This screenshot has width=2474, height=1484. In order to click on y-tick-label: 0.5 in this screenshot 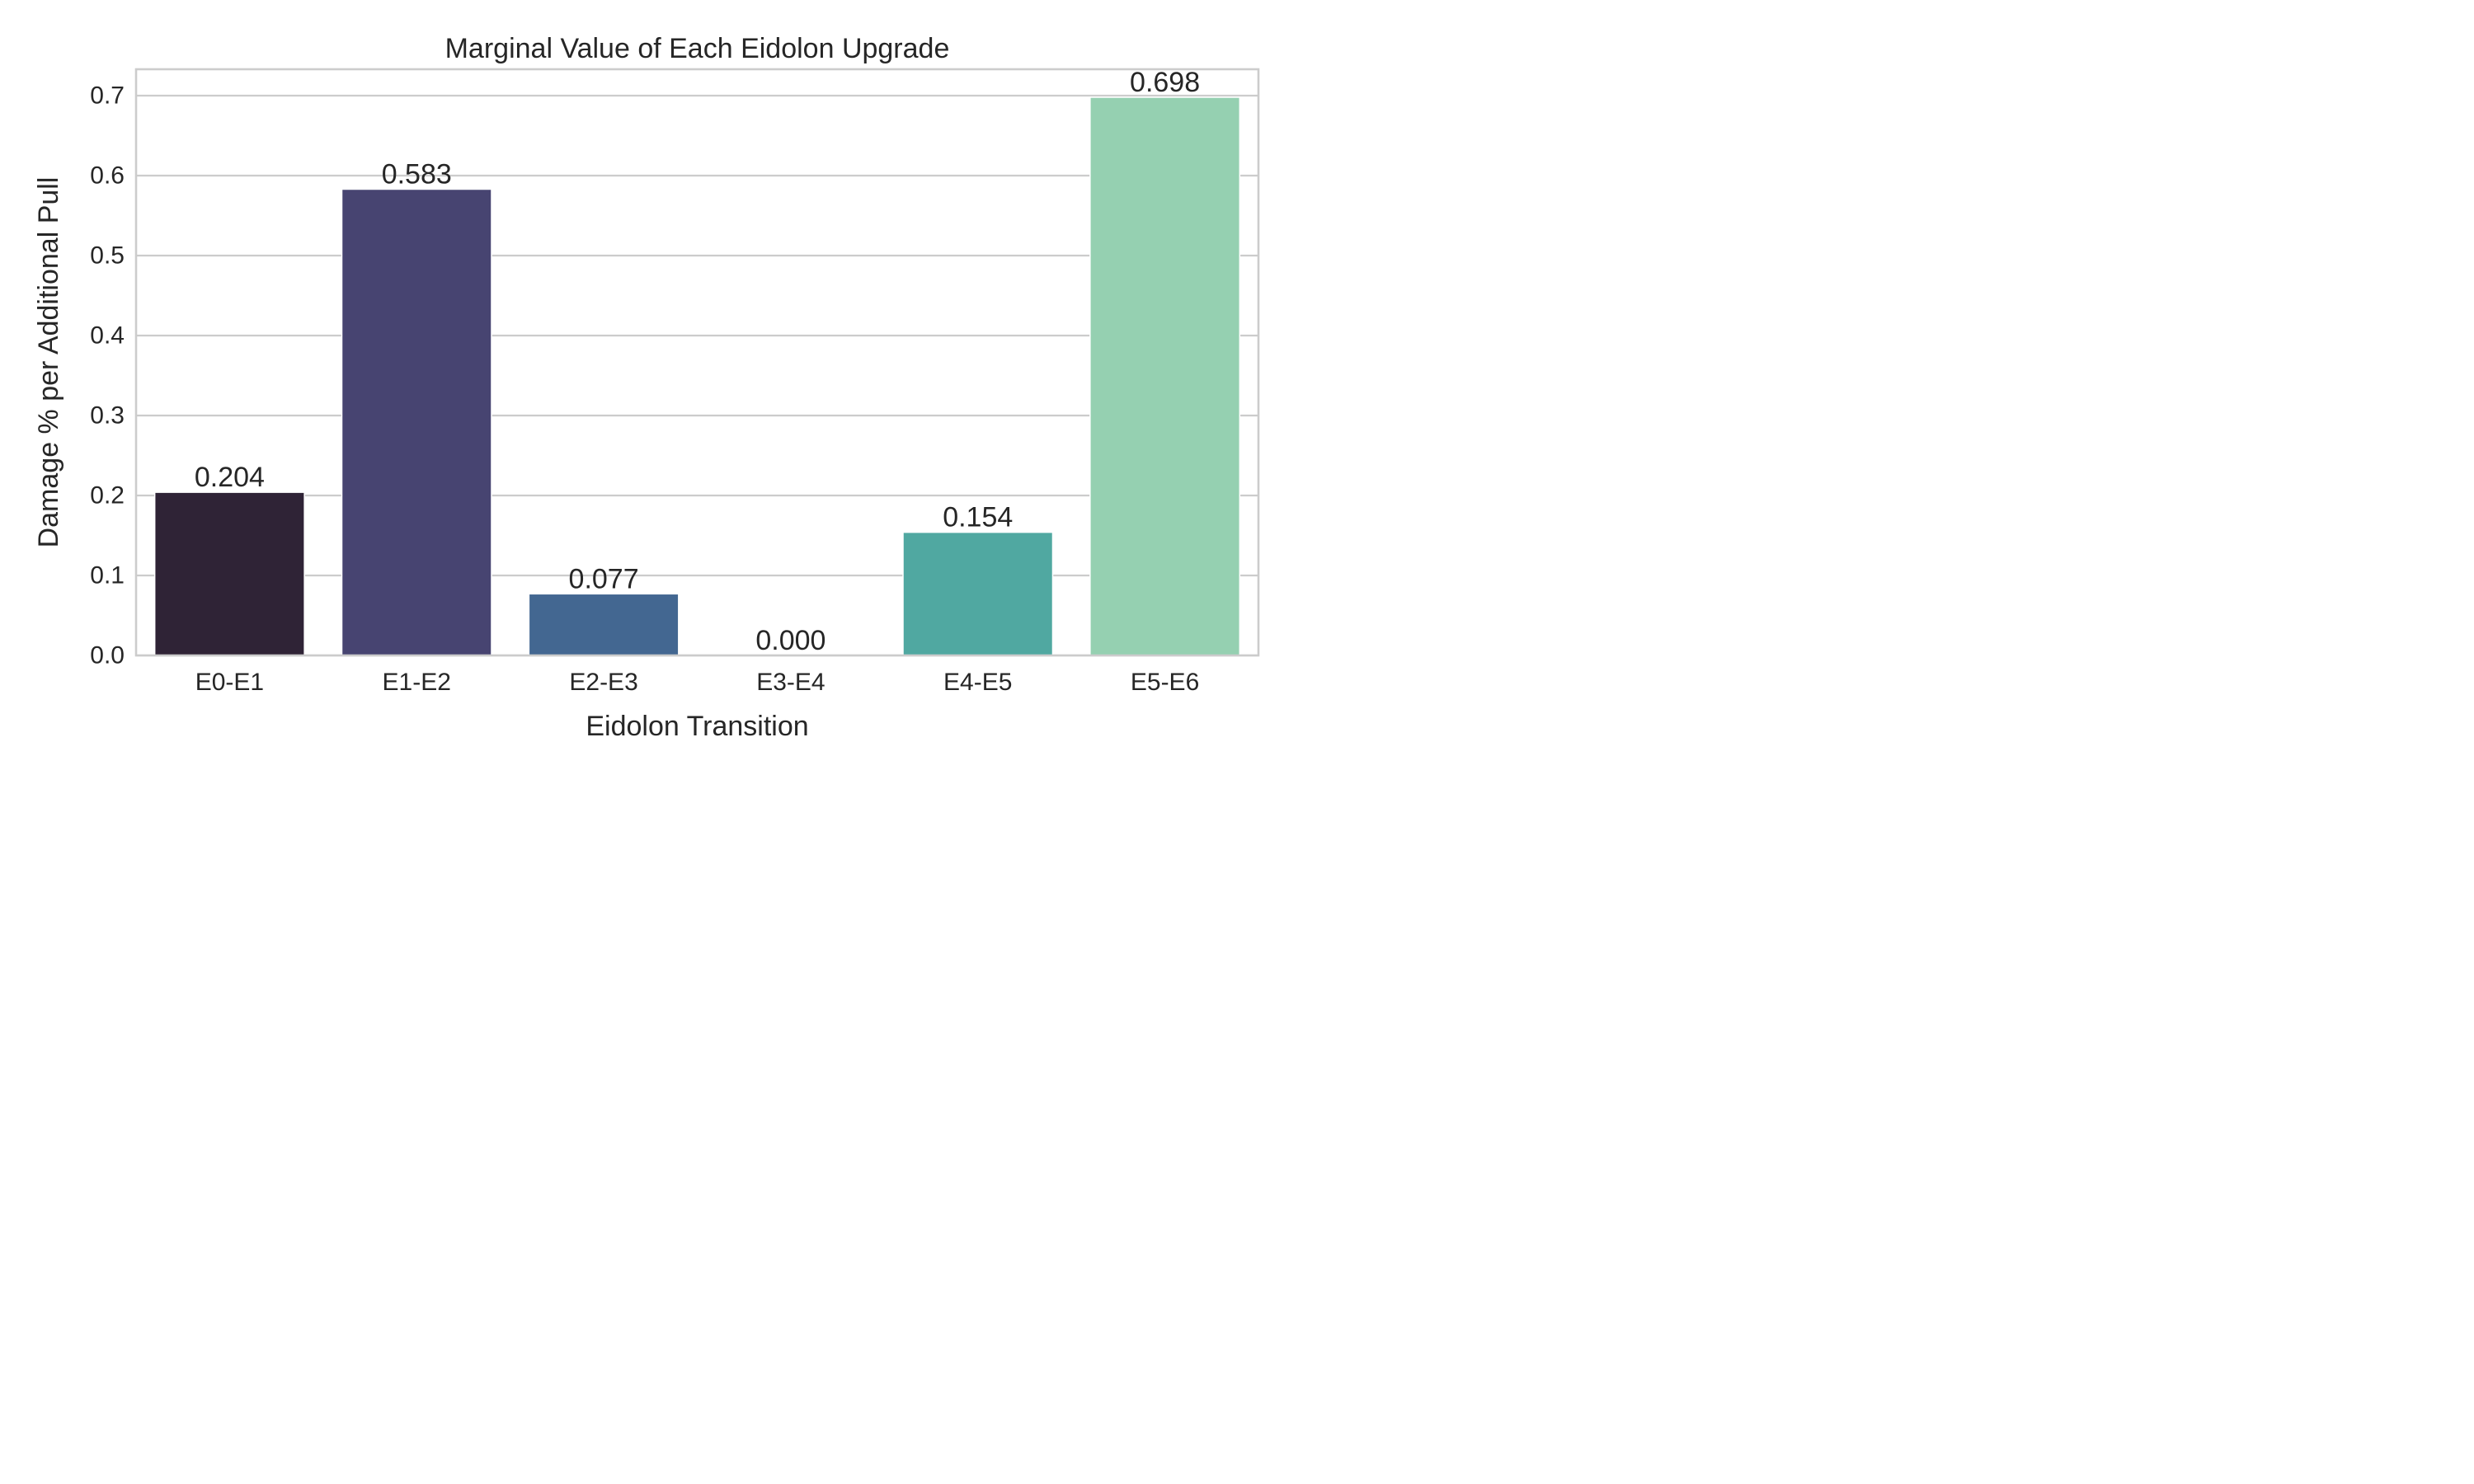, I will do `click(107, 256)`.